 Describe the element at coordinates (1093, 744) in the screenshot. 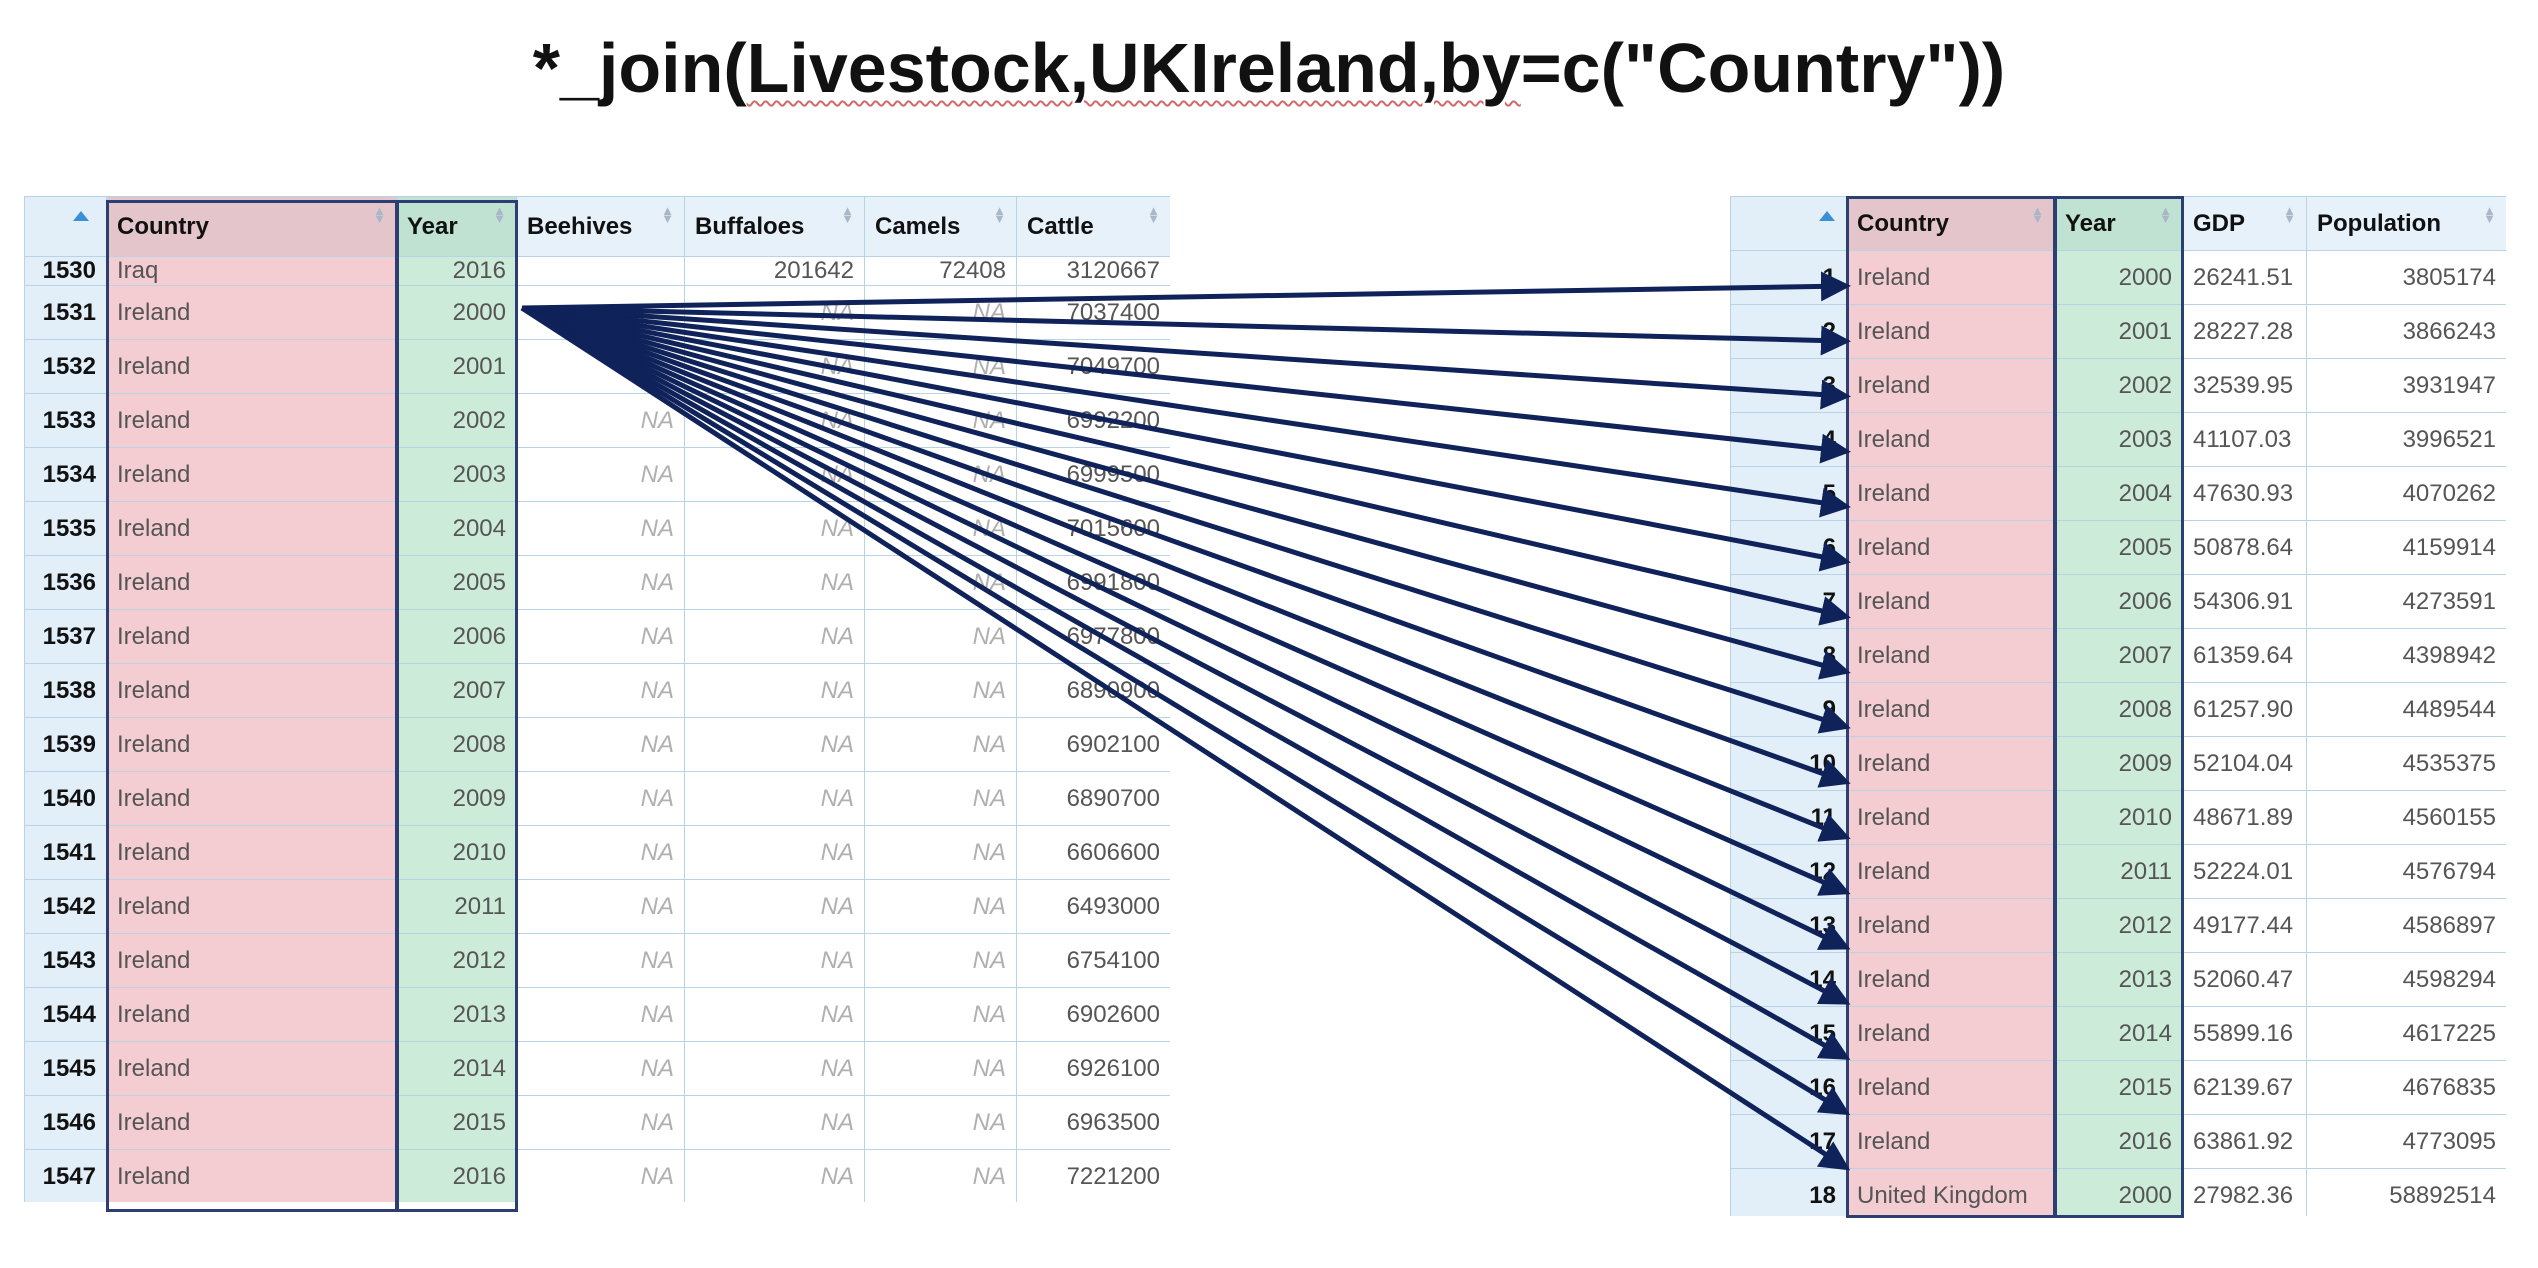

I see `cell-cattle: 6902100` at that location.